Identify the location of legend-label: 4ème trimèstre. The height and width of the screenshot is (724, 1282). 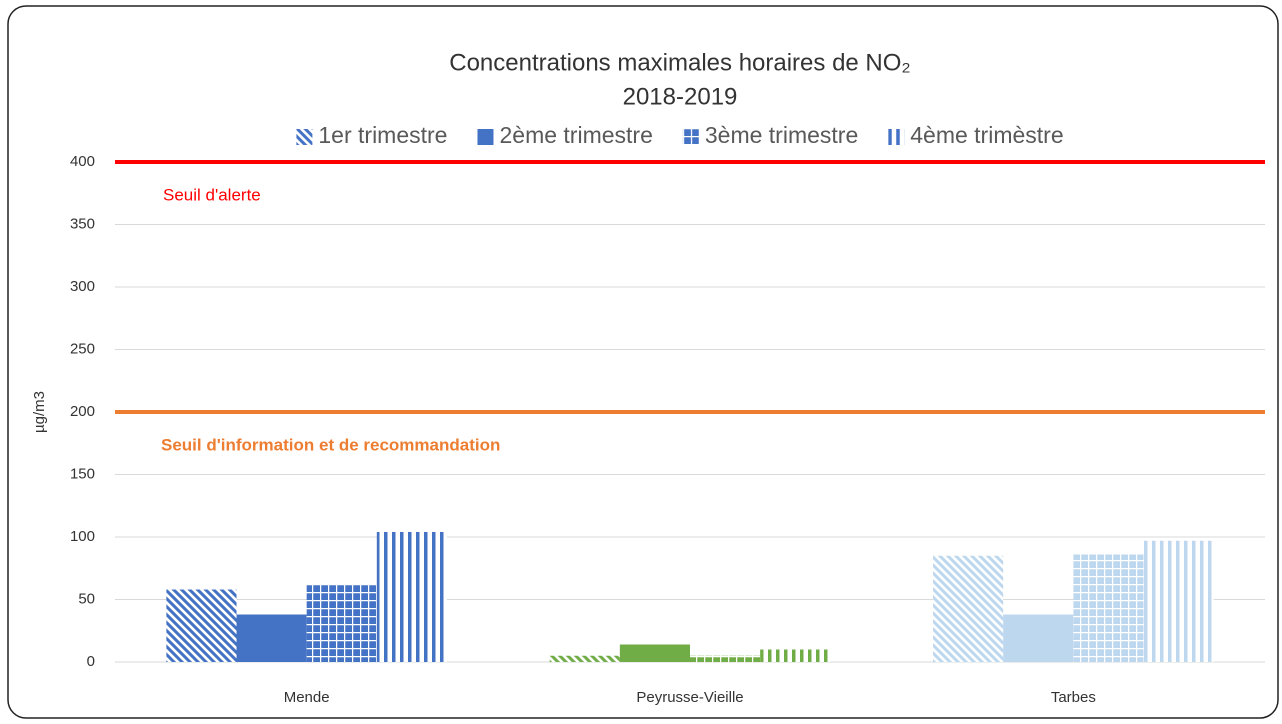
(986, 135).